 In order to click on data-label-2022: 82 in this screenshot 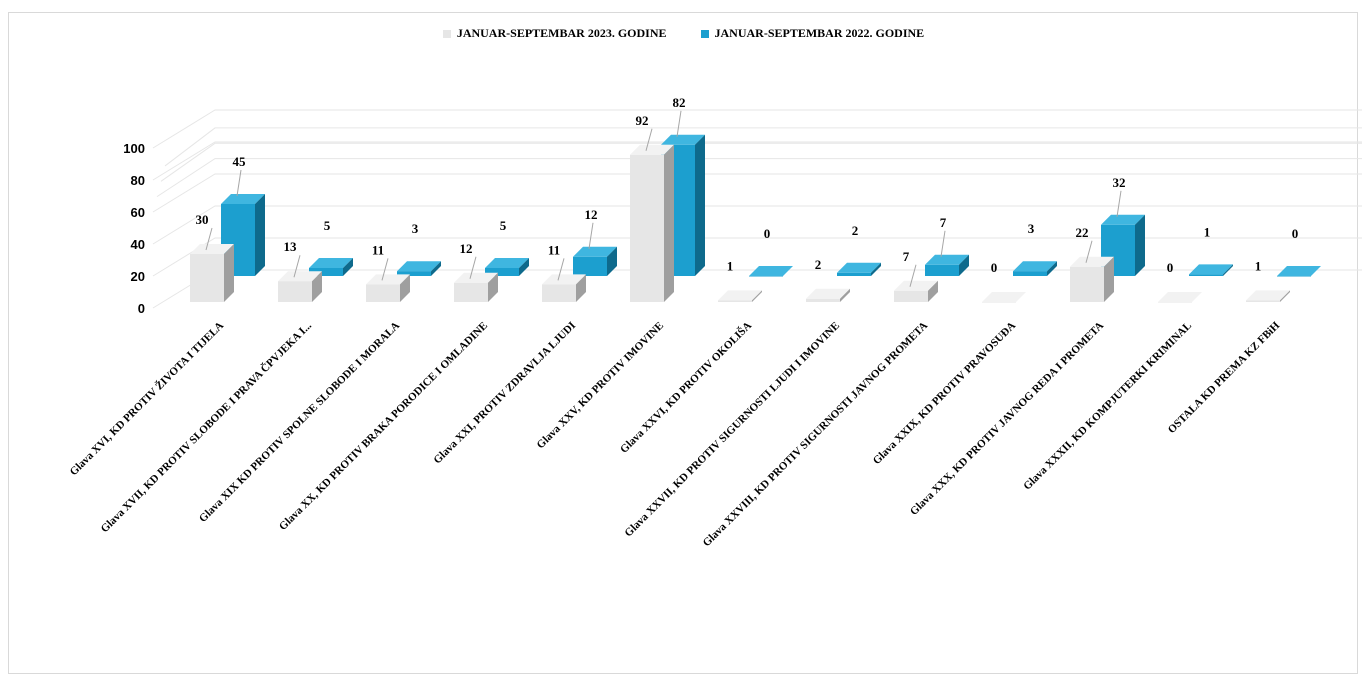, I will do `click(679, 102)`.